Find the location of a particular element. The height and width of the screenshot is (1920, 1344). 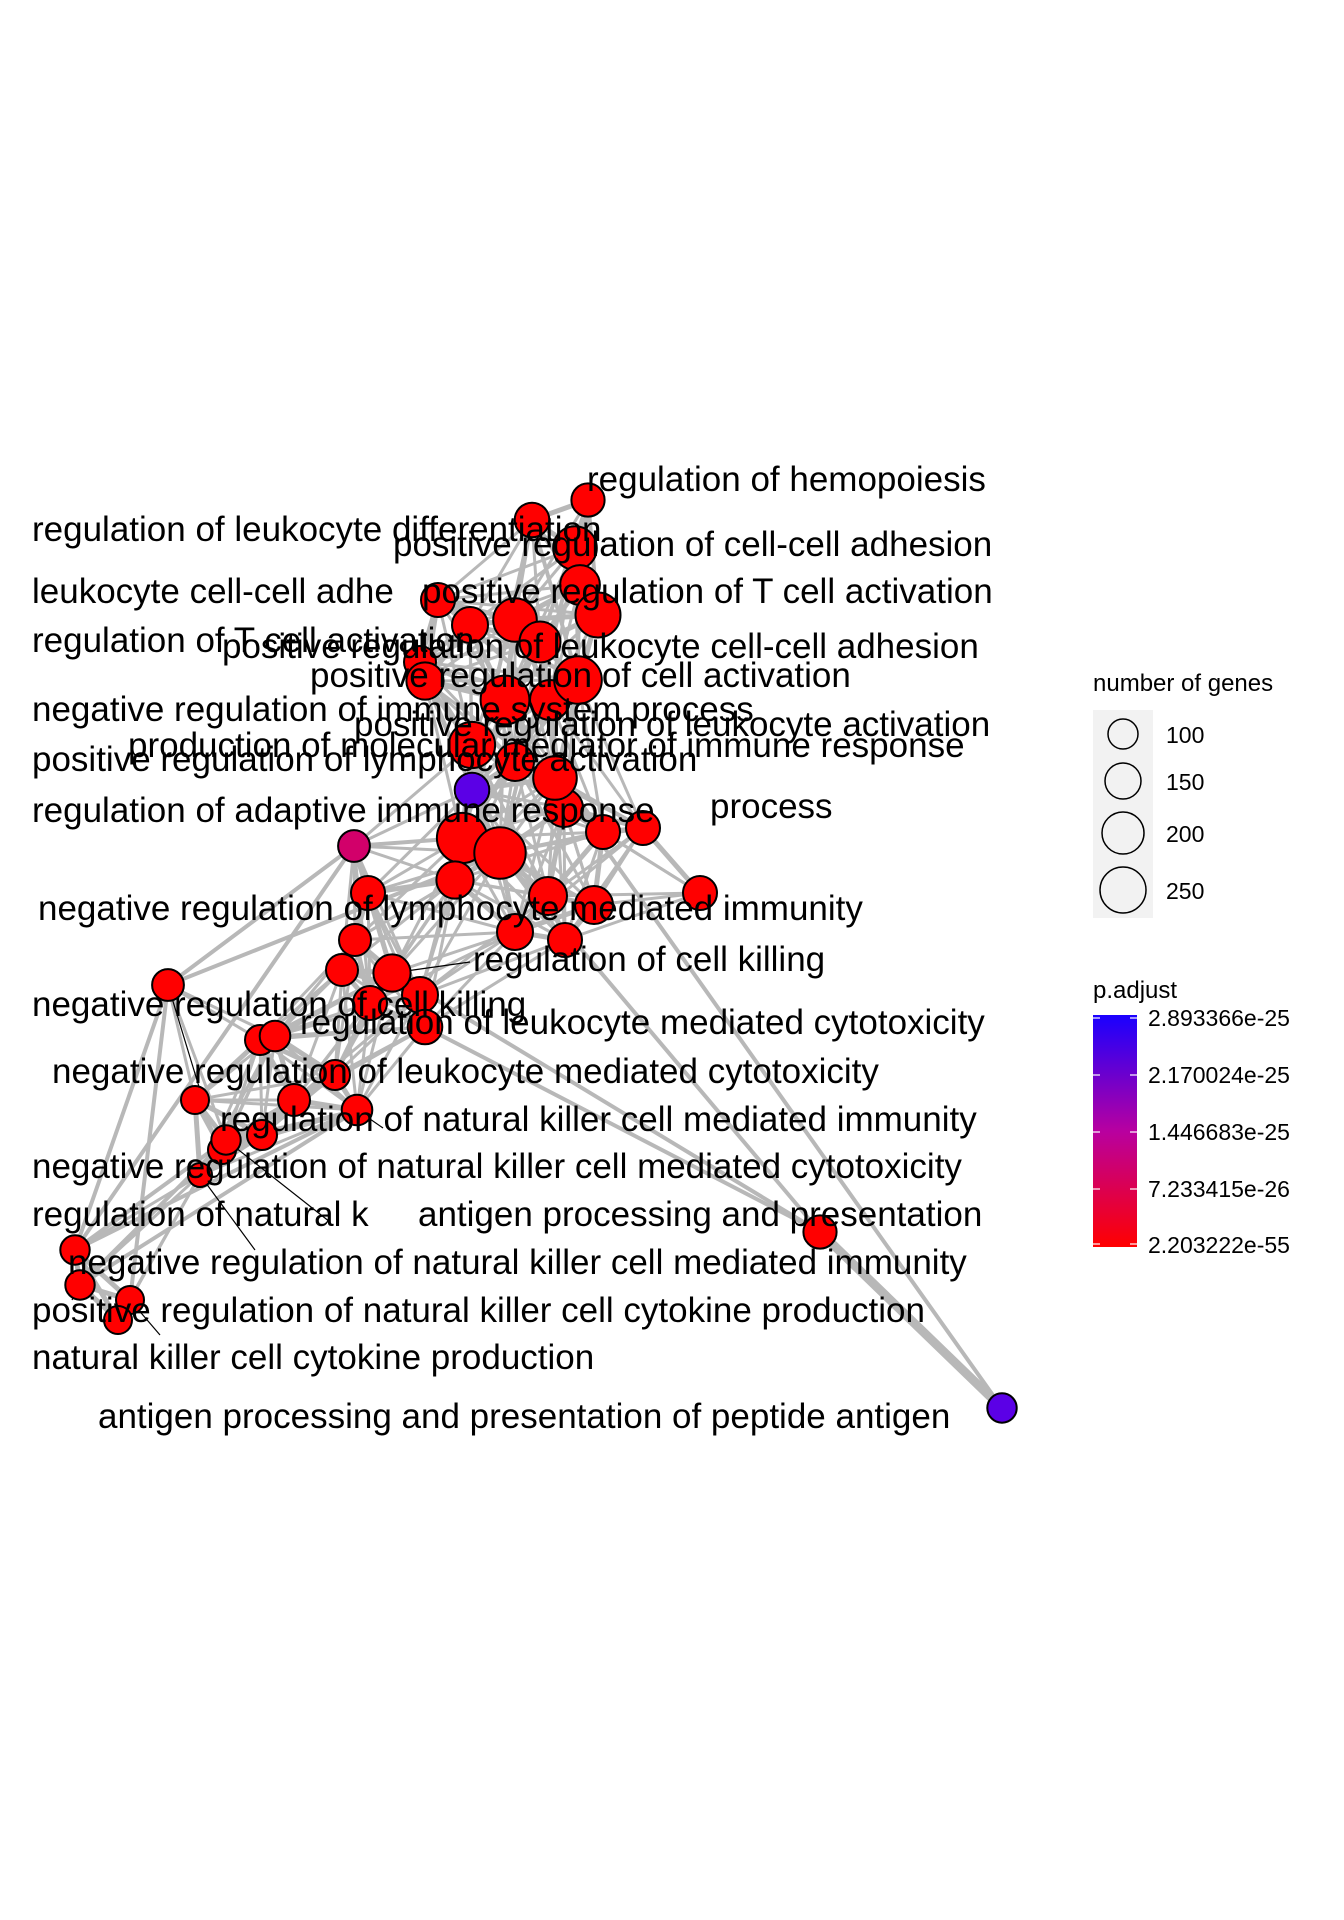

label-regulation-of-natural-killer: regulation of natural k is located at coordinates (200, 1214).